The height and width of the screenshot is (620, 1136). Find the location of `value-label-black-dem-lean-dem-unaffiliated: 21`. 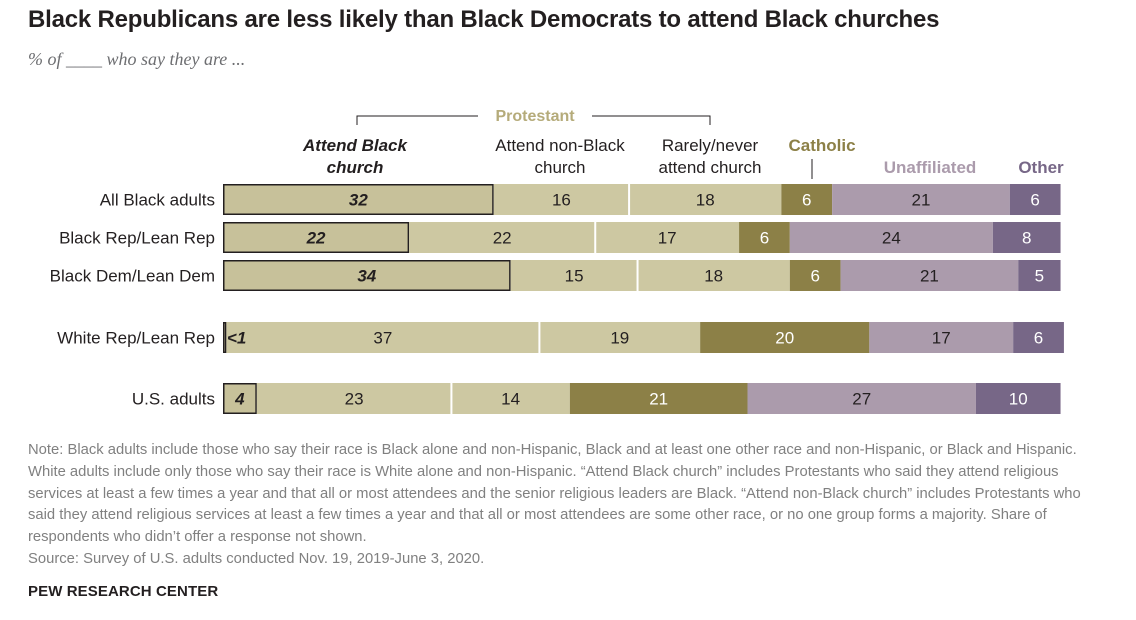

value-label-black-dem-lean-dem-unaffiliated: 21 is located at coordinates (929, 276).